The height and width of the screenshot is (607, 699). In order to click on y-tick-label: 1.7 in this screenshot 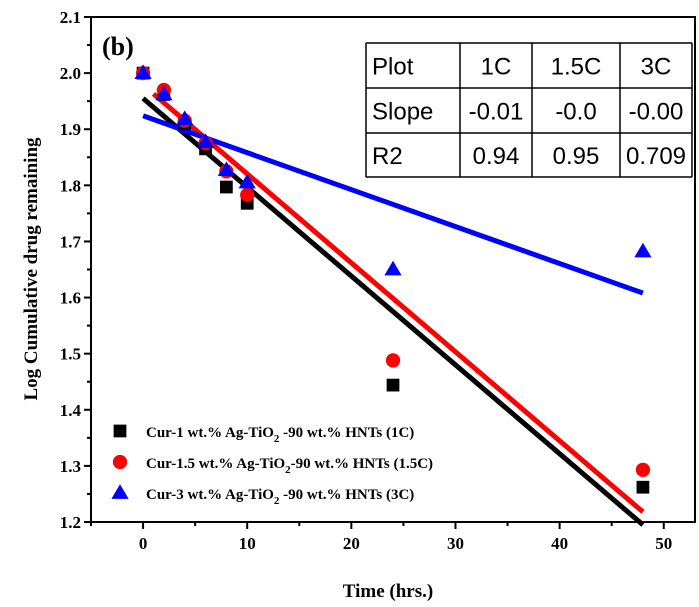, I will do `click(71, 241)`.